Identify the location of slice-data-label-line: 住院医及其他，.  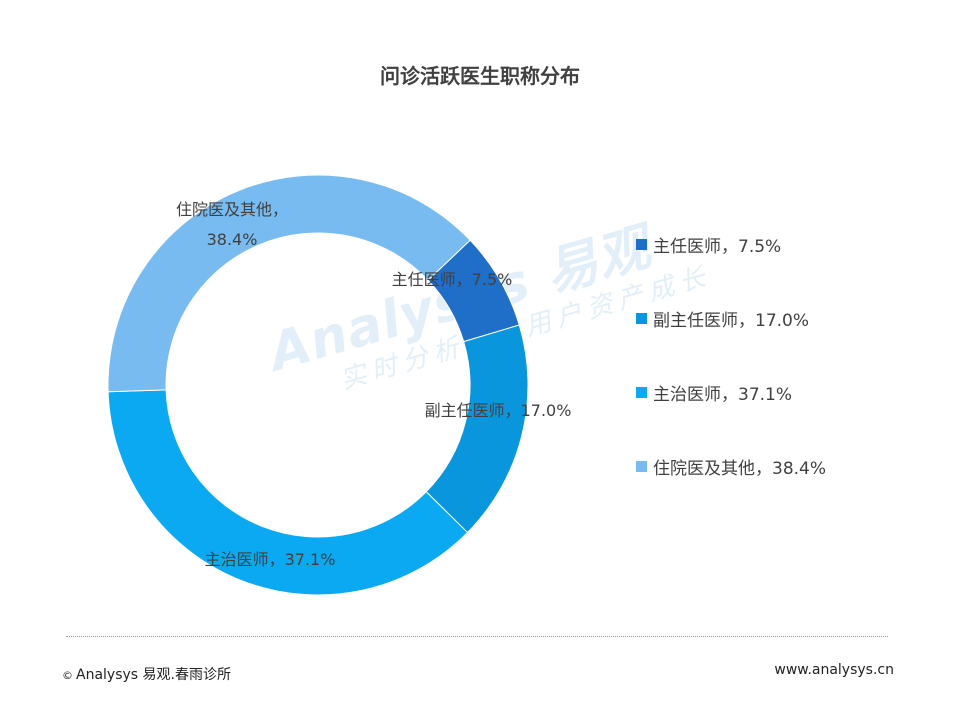
(232, 209).